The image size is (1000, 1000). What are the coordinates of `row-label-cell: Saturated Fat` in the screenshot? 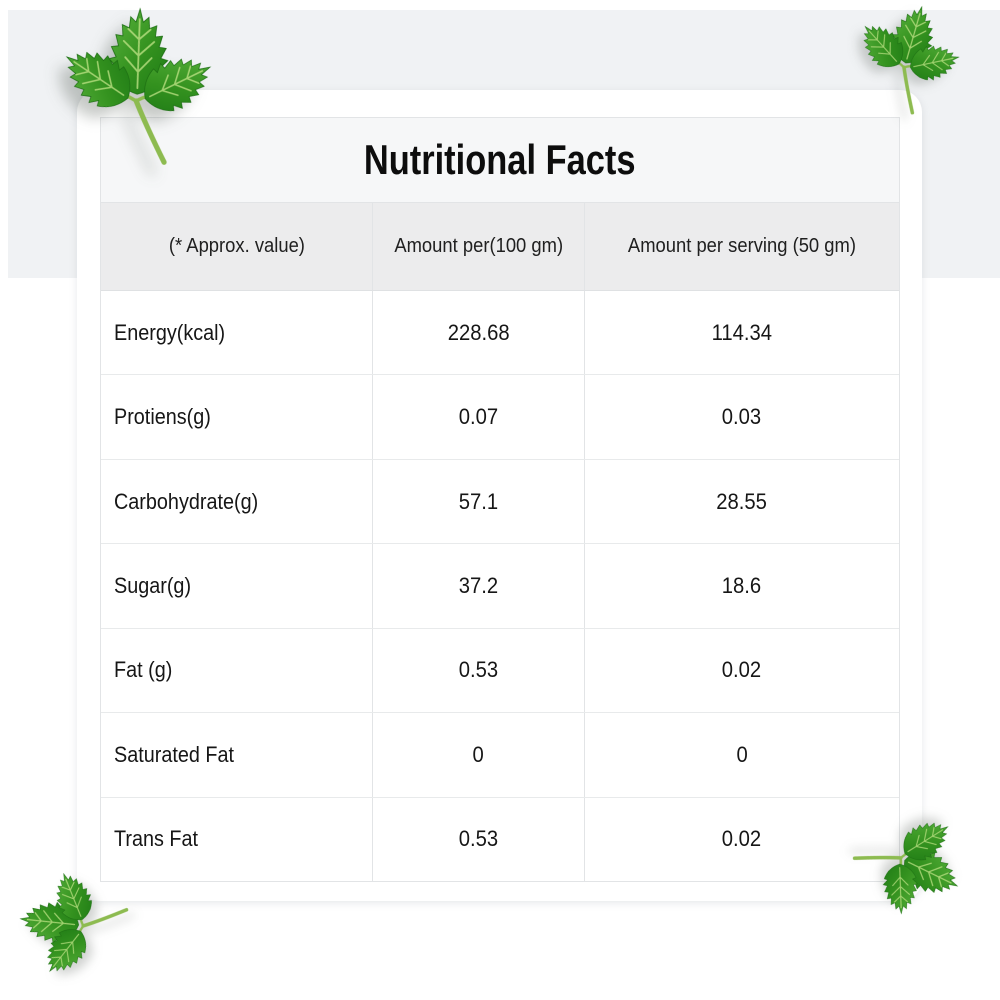 It's located at (237, 755).